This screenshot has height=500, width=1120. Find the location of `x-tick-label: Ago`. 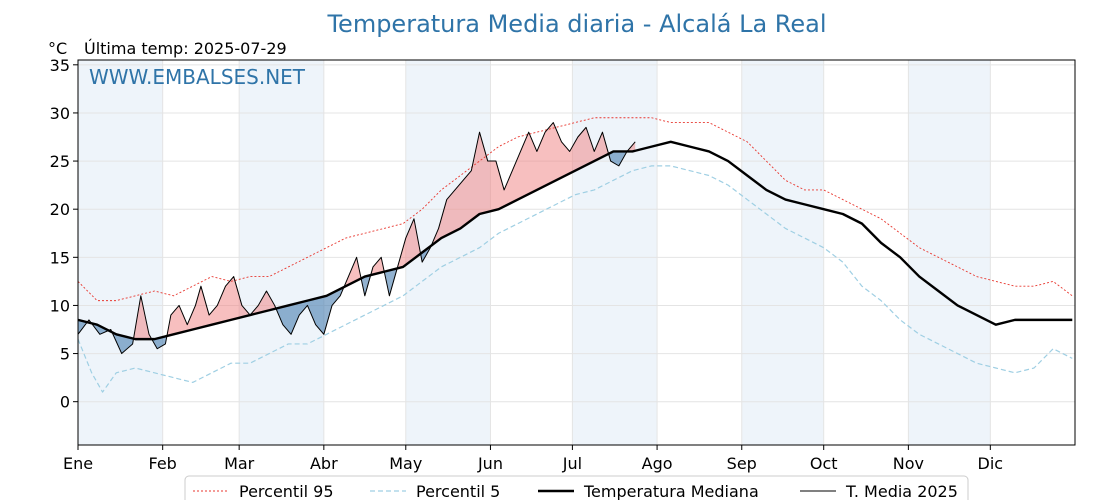

x-tick-label: Ago is located at coordinates (657, 463).